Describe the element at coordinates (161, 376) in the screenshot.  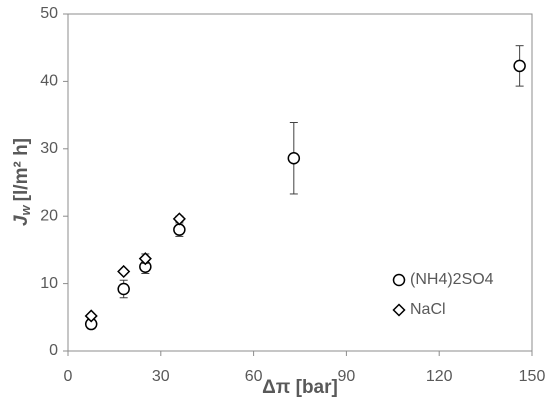
I see `x-tick-label: 30` at that location.